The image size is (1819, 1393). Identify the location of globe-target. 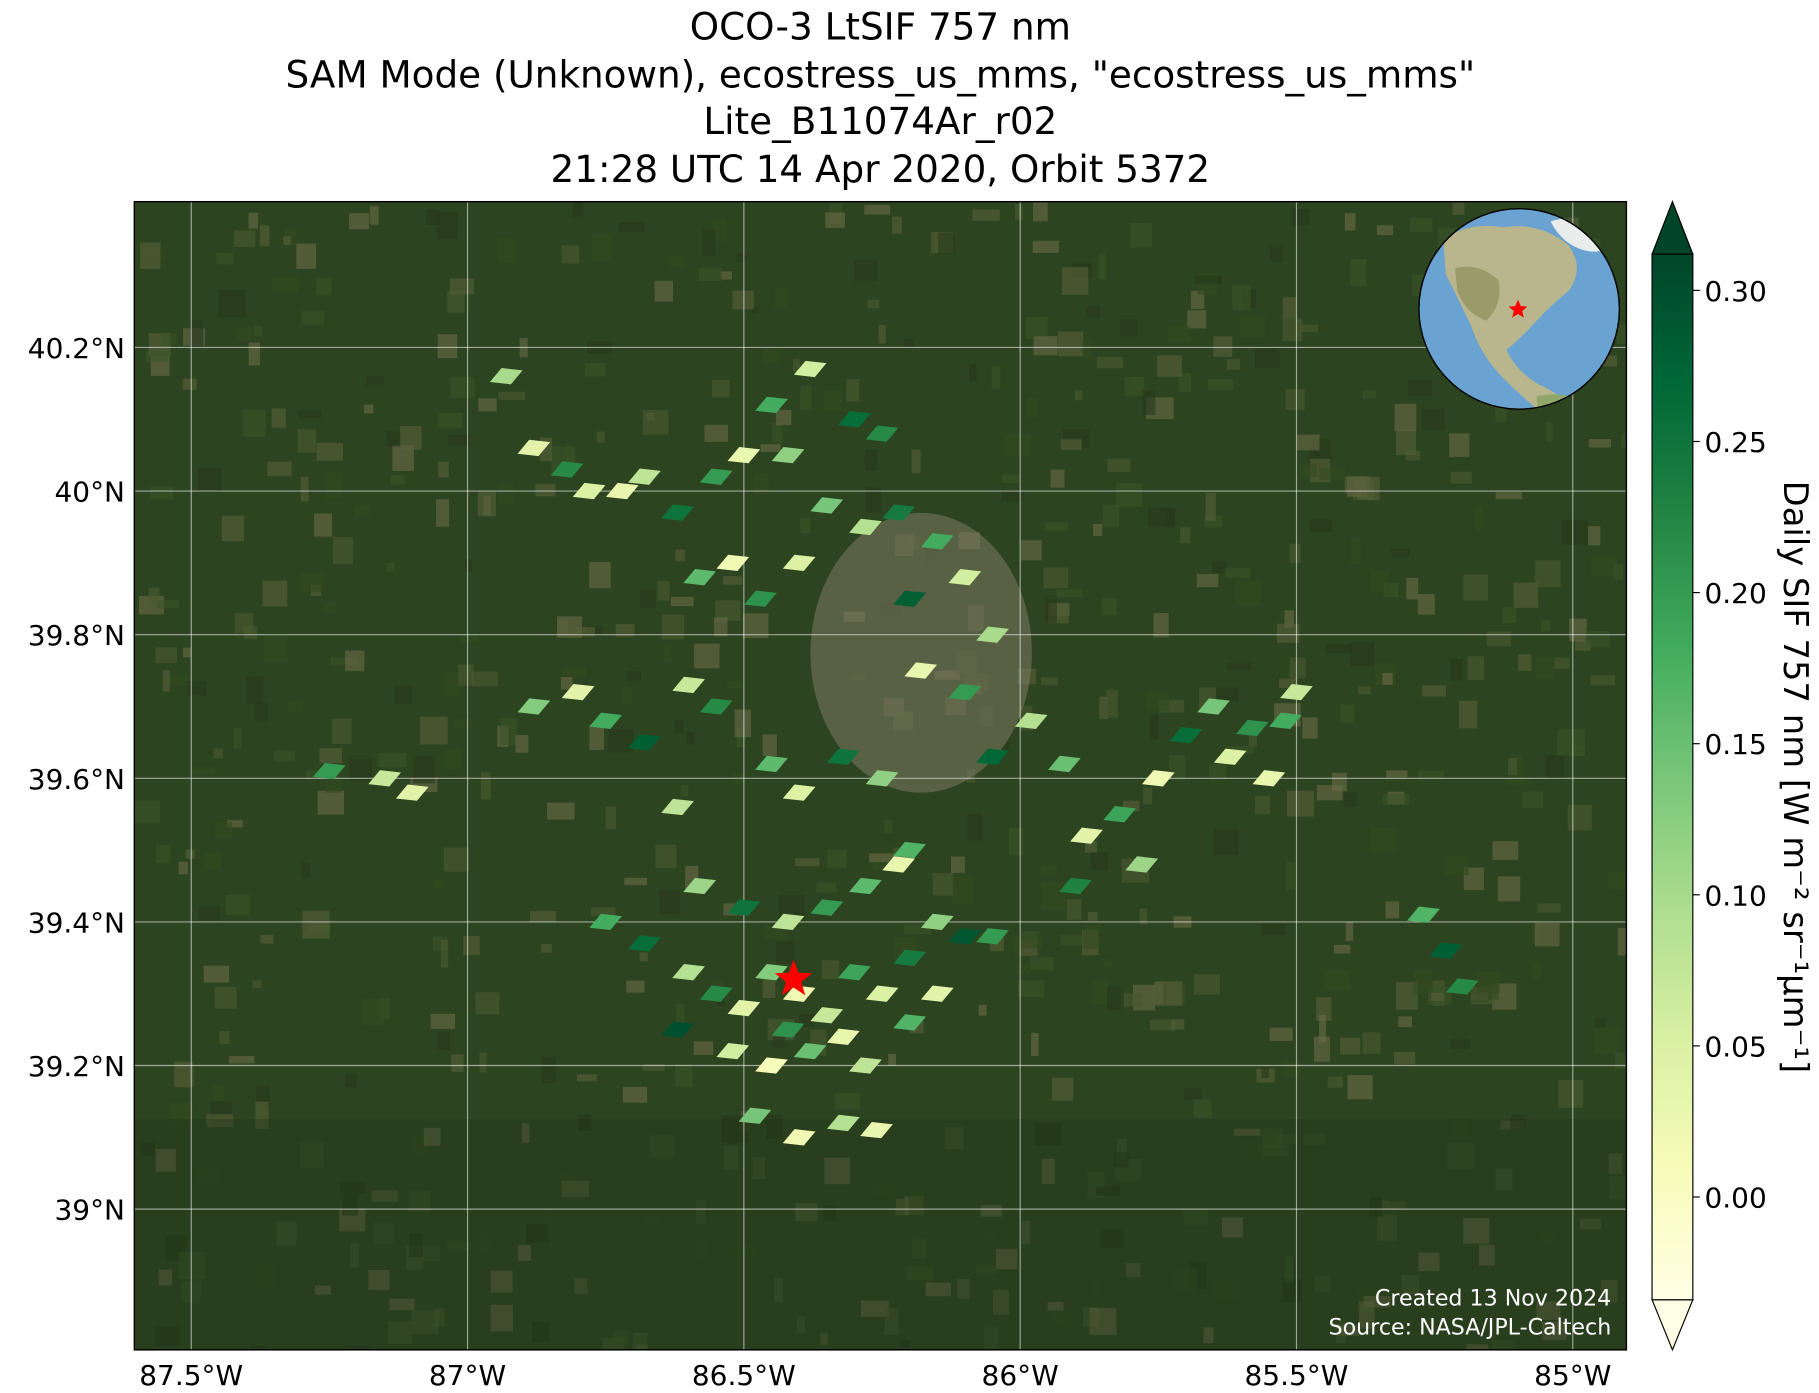
(1518, 308).